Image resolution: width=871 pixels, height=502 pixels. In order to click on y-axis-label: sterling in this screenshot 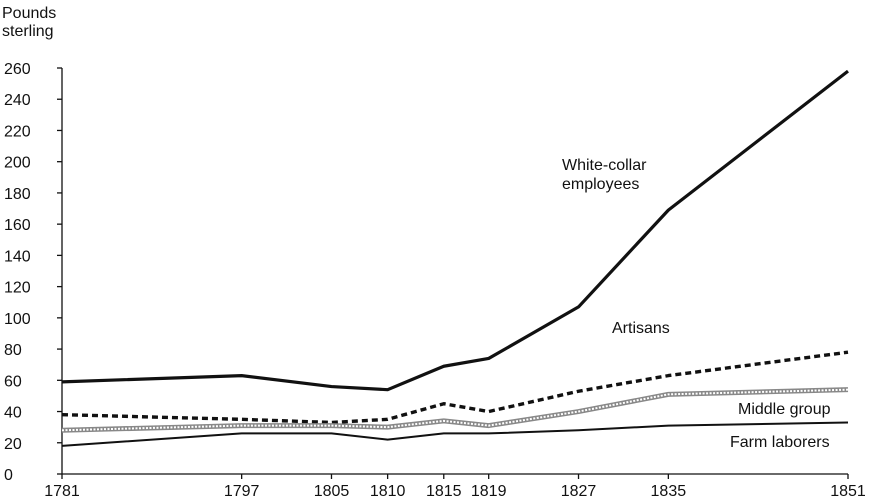, I will do `click(28, 31)`.